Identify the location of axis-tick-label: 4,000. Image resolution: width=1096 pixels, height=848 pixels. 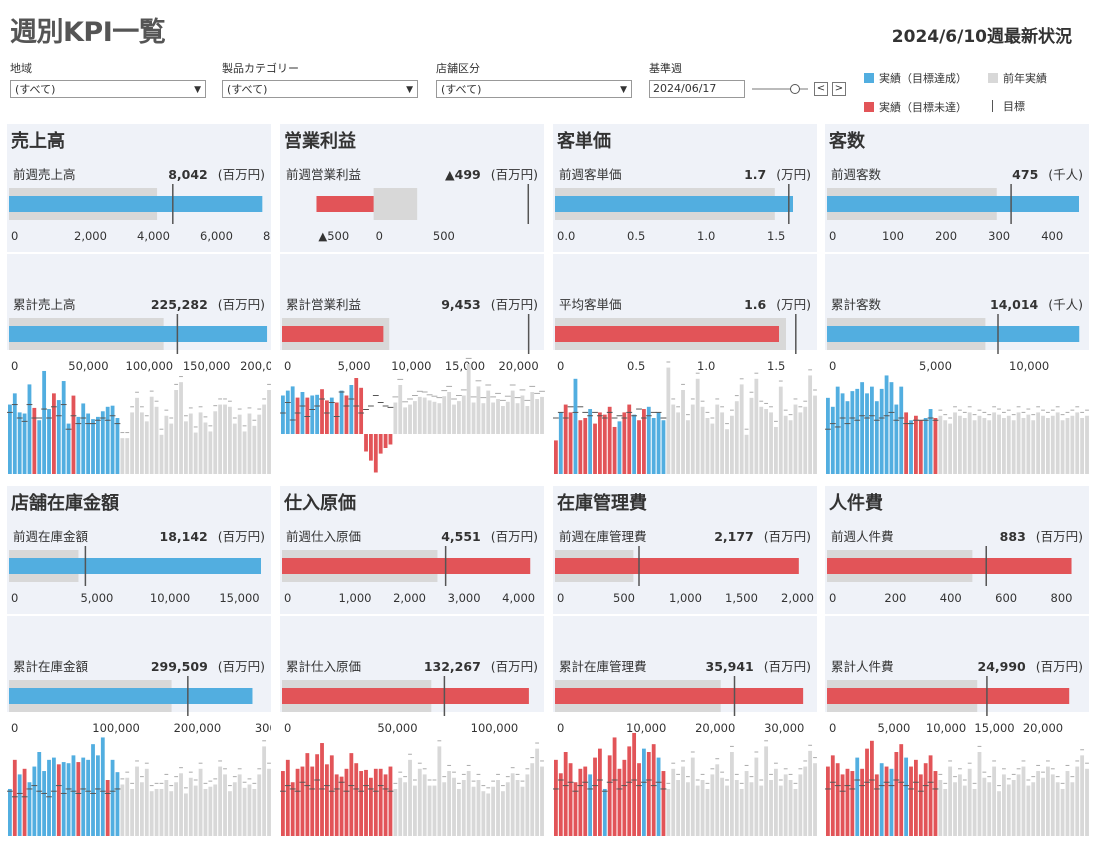
(153, 236).